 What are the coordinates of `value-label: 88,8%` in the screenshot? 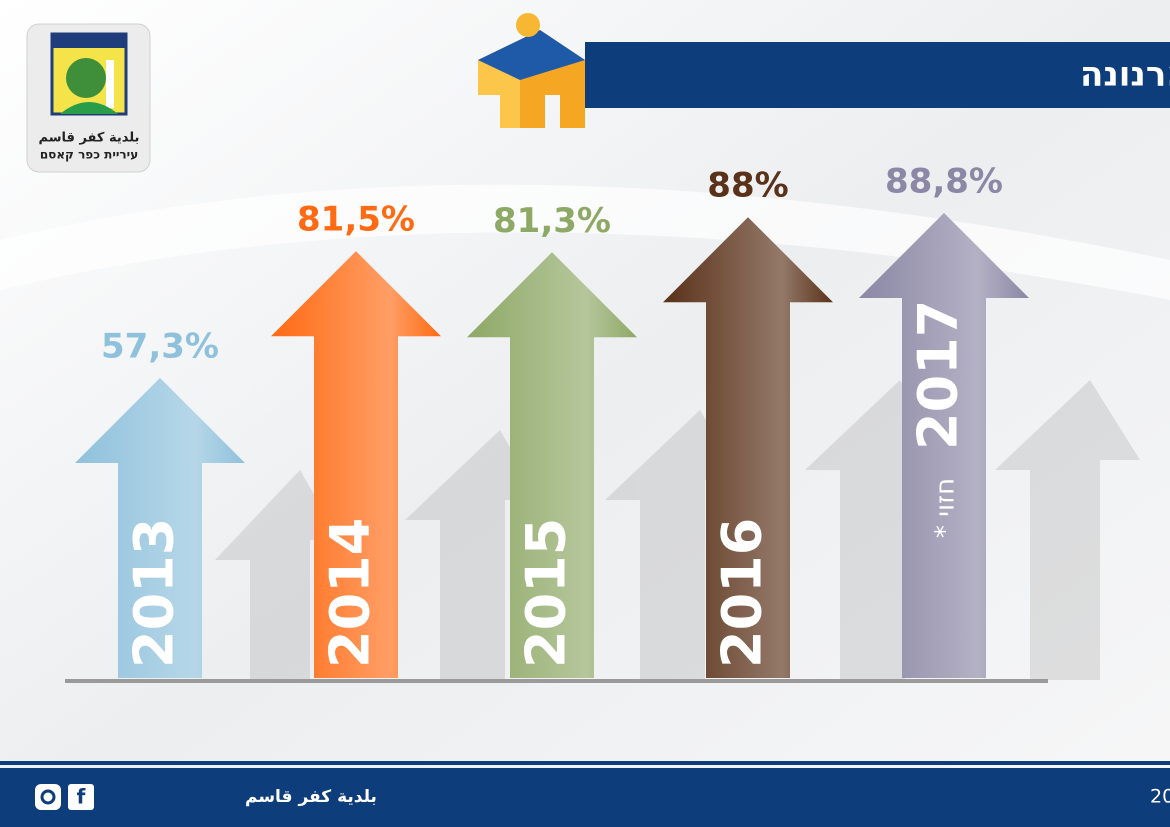 It's located at (944, 182).